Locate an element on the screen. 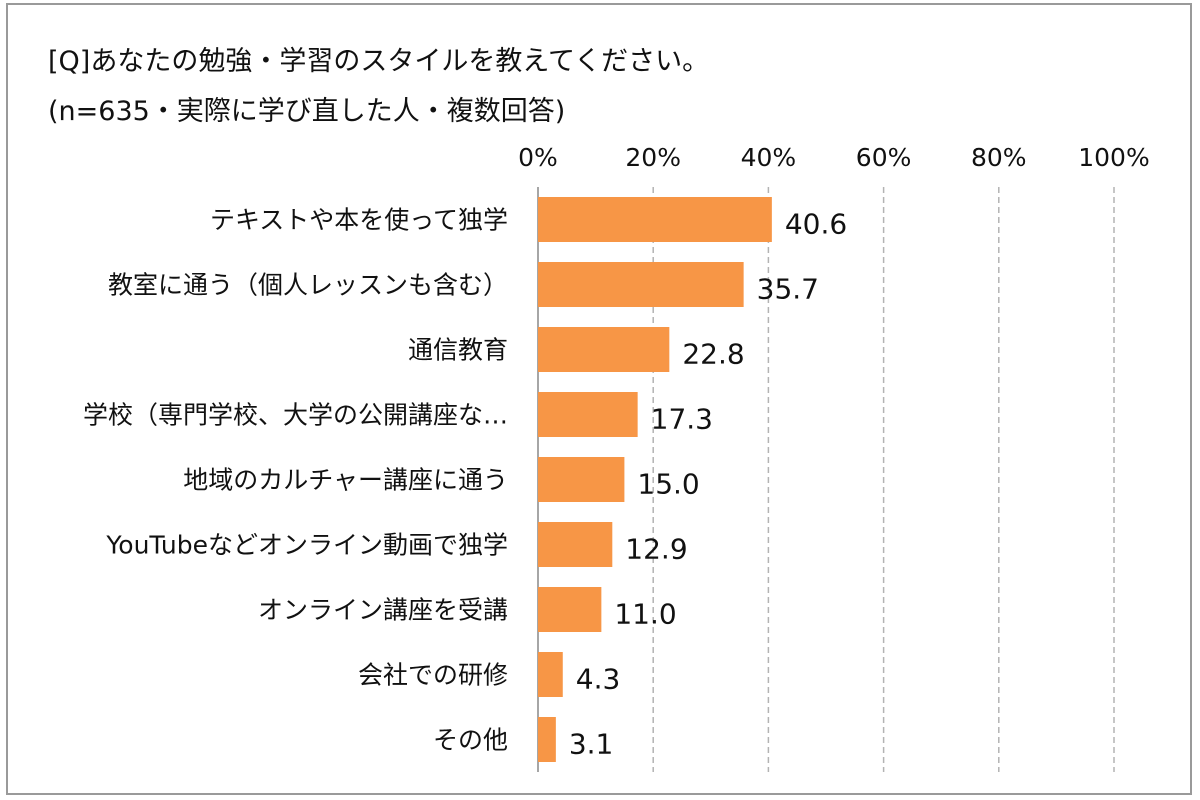 The width and height of the screenshot is (1200, 800). data-label: 4.3 is located at coordinates (598, 679).